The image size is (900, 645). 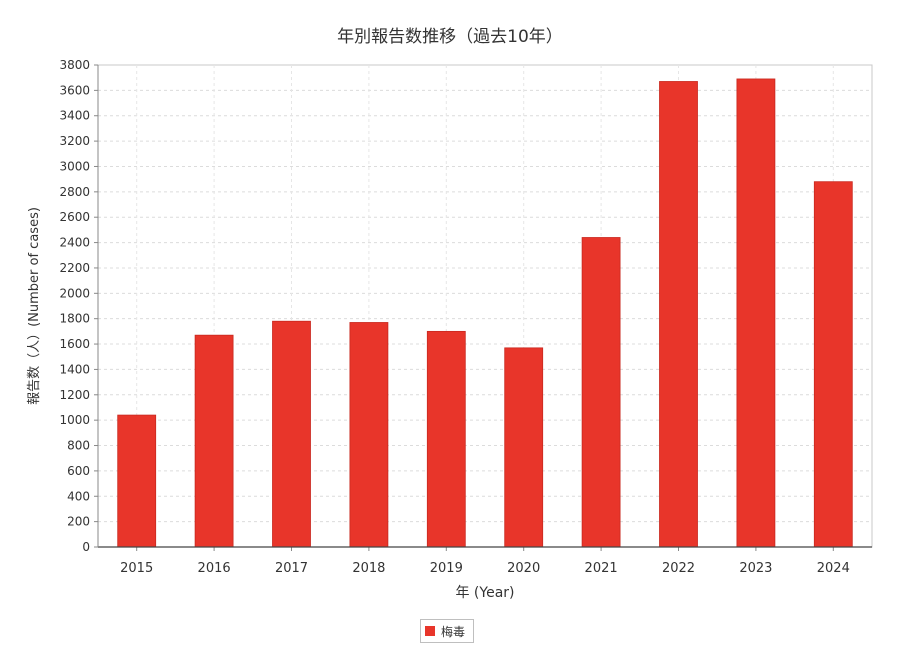 What do you see at coordinates (78, 522) in the screenshot?
I see `y-tick-label: 200` at bounding box center [78, 522].